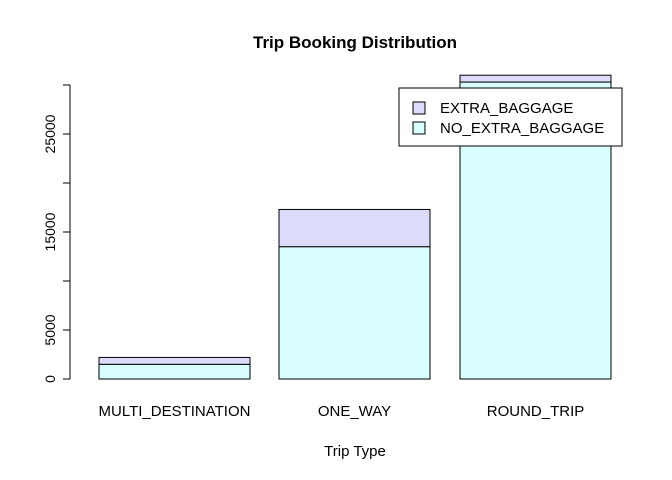 The height and width of the screenshot is (480, 672). I want to click on bar-multi-destination-no-extra-baggage, so click(174, 371).